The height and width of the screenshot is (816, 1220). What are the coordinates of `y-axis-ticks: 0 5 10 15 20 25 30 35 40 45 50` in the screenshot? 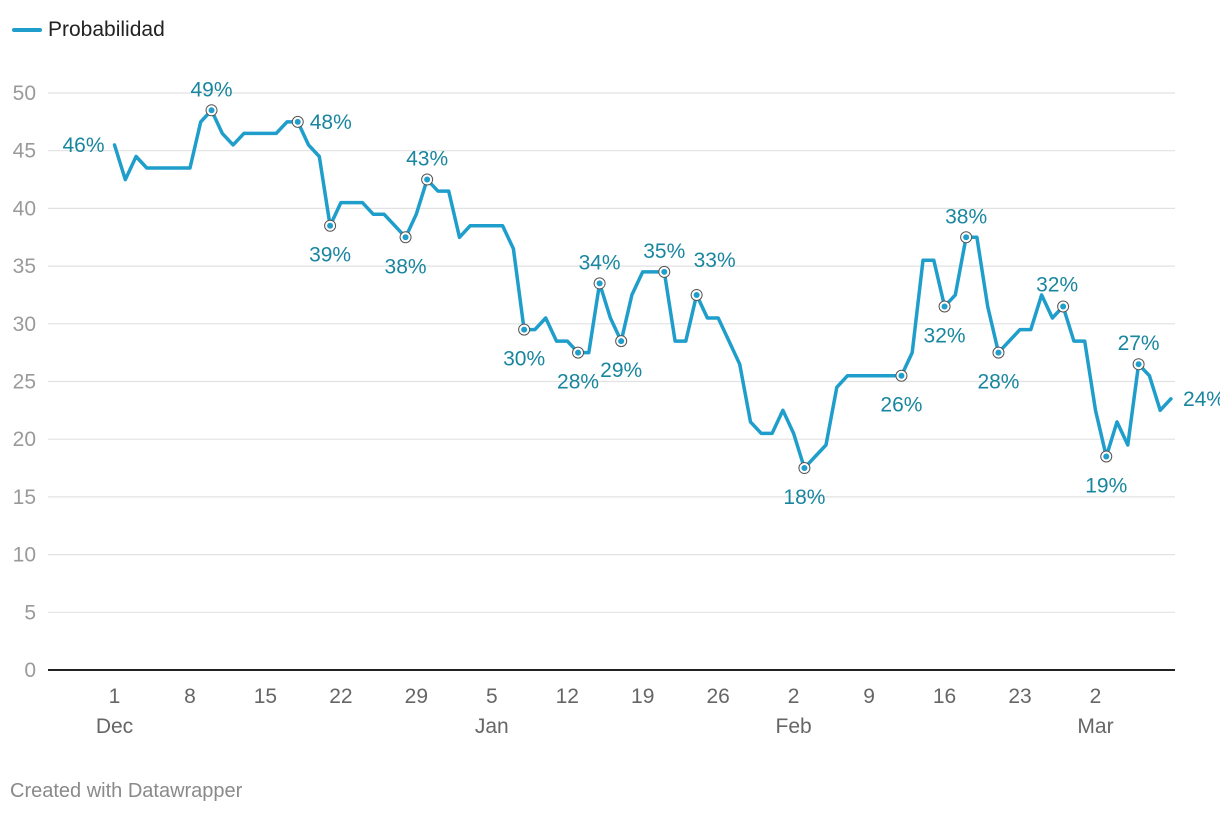 It's located at (24, 382).